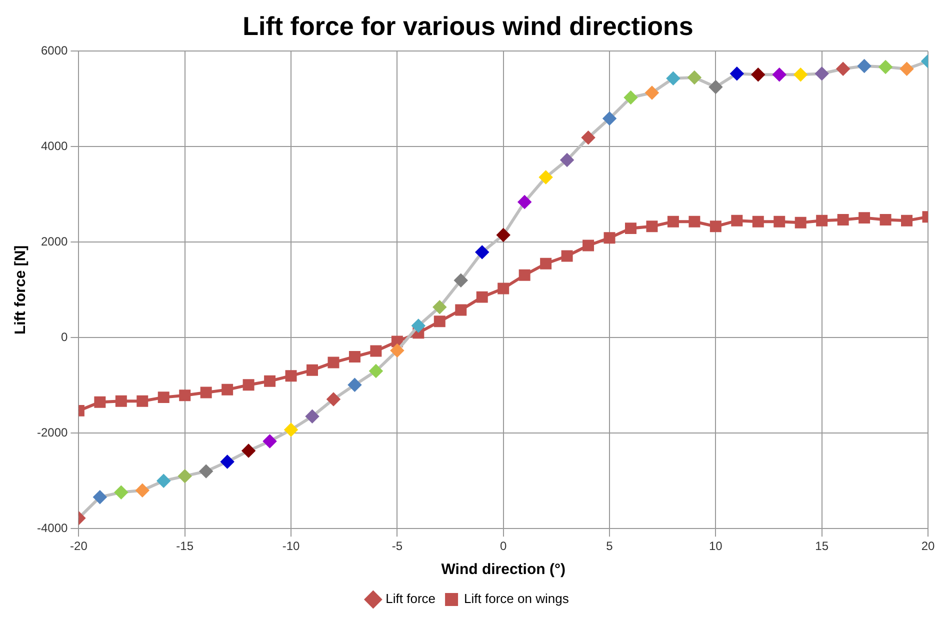 Image resolution: width=942 pixels, height=620 pixels. Describe the element at coordinates (54, 145) in the screenshot. I see `y-tick-label: 4000` at that location.